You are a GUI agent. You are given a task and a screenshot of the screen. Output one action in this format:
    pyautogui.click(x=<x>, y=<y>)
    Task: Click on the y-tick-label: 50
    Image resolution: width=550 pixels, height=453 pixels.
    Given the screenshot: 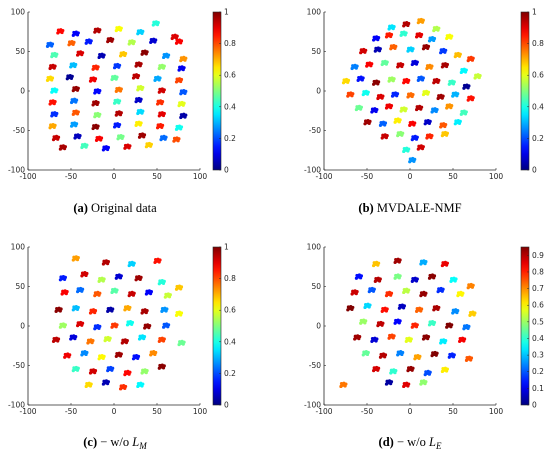 What is the action you would take?
    pyautogui.click(x=316, y=51)
    